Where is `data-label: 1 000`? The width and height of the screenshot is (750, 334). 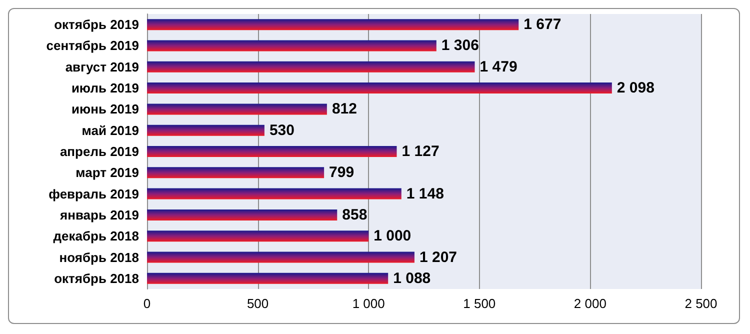 data-label: 1 000 is located at coordinates (393, 236).